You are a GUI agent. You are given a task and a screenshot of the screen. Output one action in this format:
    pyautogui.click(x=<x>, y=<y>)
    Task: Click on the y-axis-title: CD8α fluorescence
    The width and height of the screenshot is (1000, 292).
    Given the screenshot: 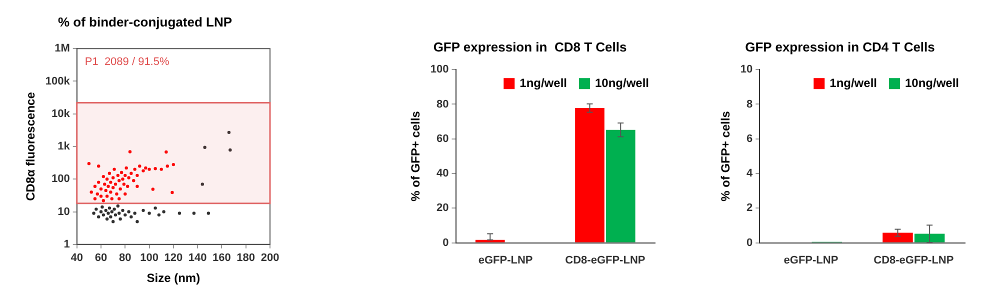 What is the action you would take?
    pyautogui.click(x=31, y=146)
    